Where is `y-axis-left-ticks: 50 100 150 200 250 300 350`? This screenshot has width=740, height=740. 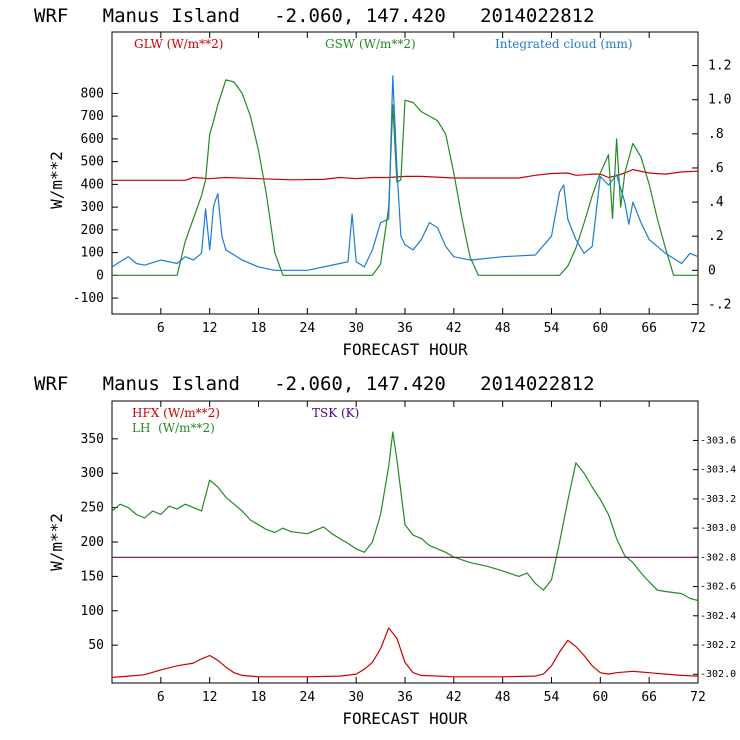
y-axis-left-ticks: 50 100 150 200 250 300 350 is located at coordinates (99, 542).